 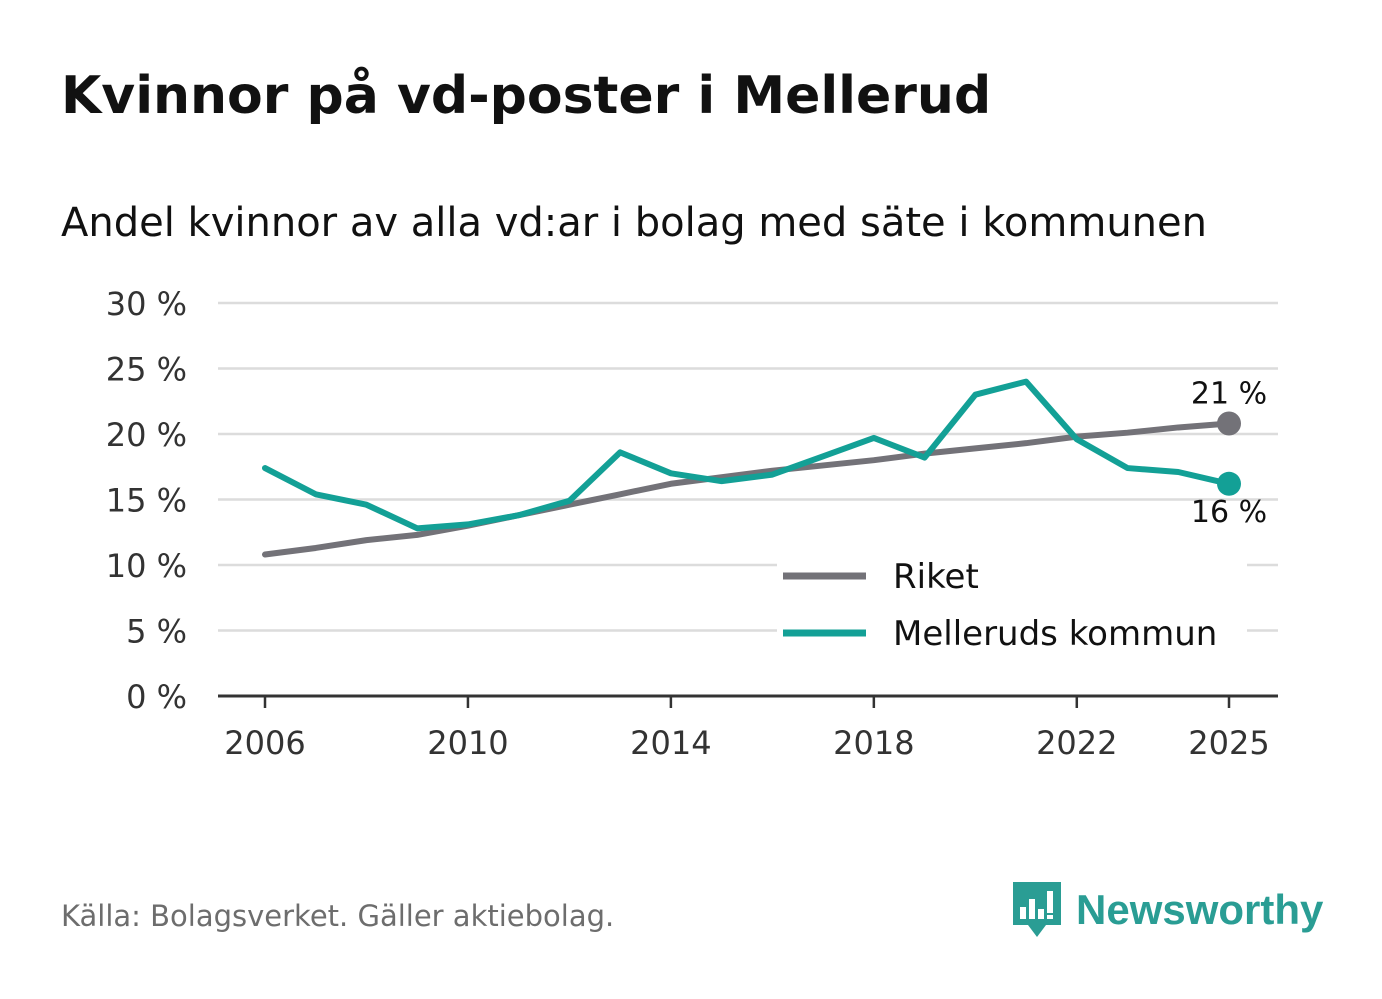 What do you see at coordinates (746, 743) in the screenshot?
I see `x-axis-tick-labels: 2006 2010 2014 2018 2022 2025` at bounding box center [746, 743].